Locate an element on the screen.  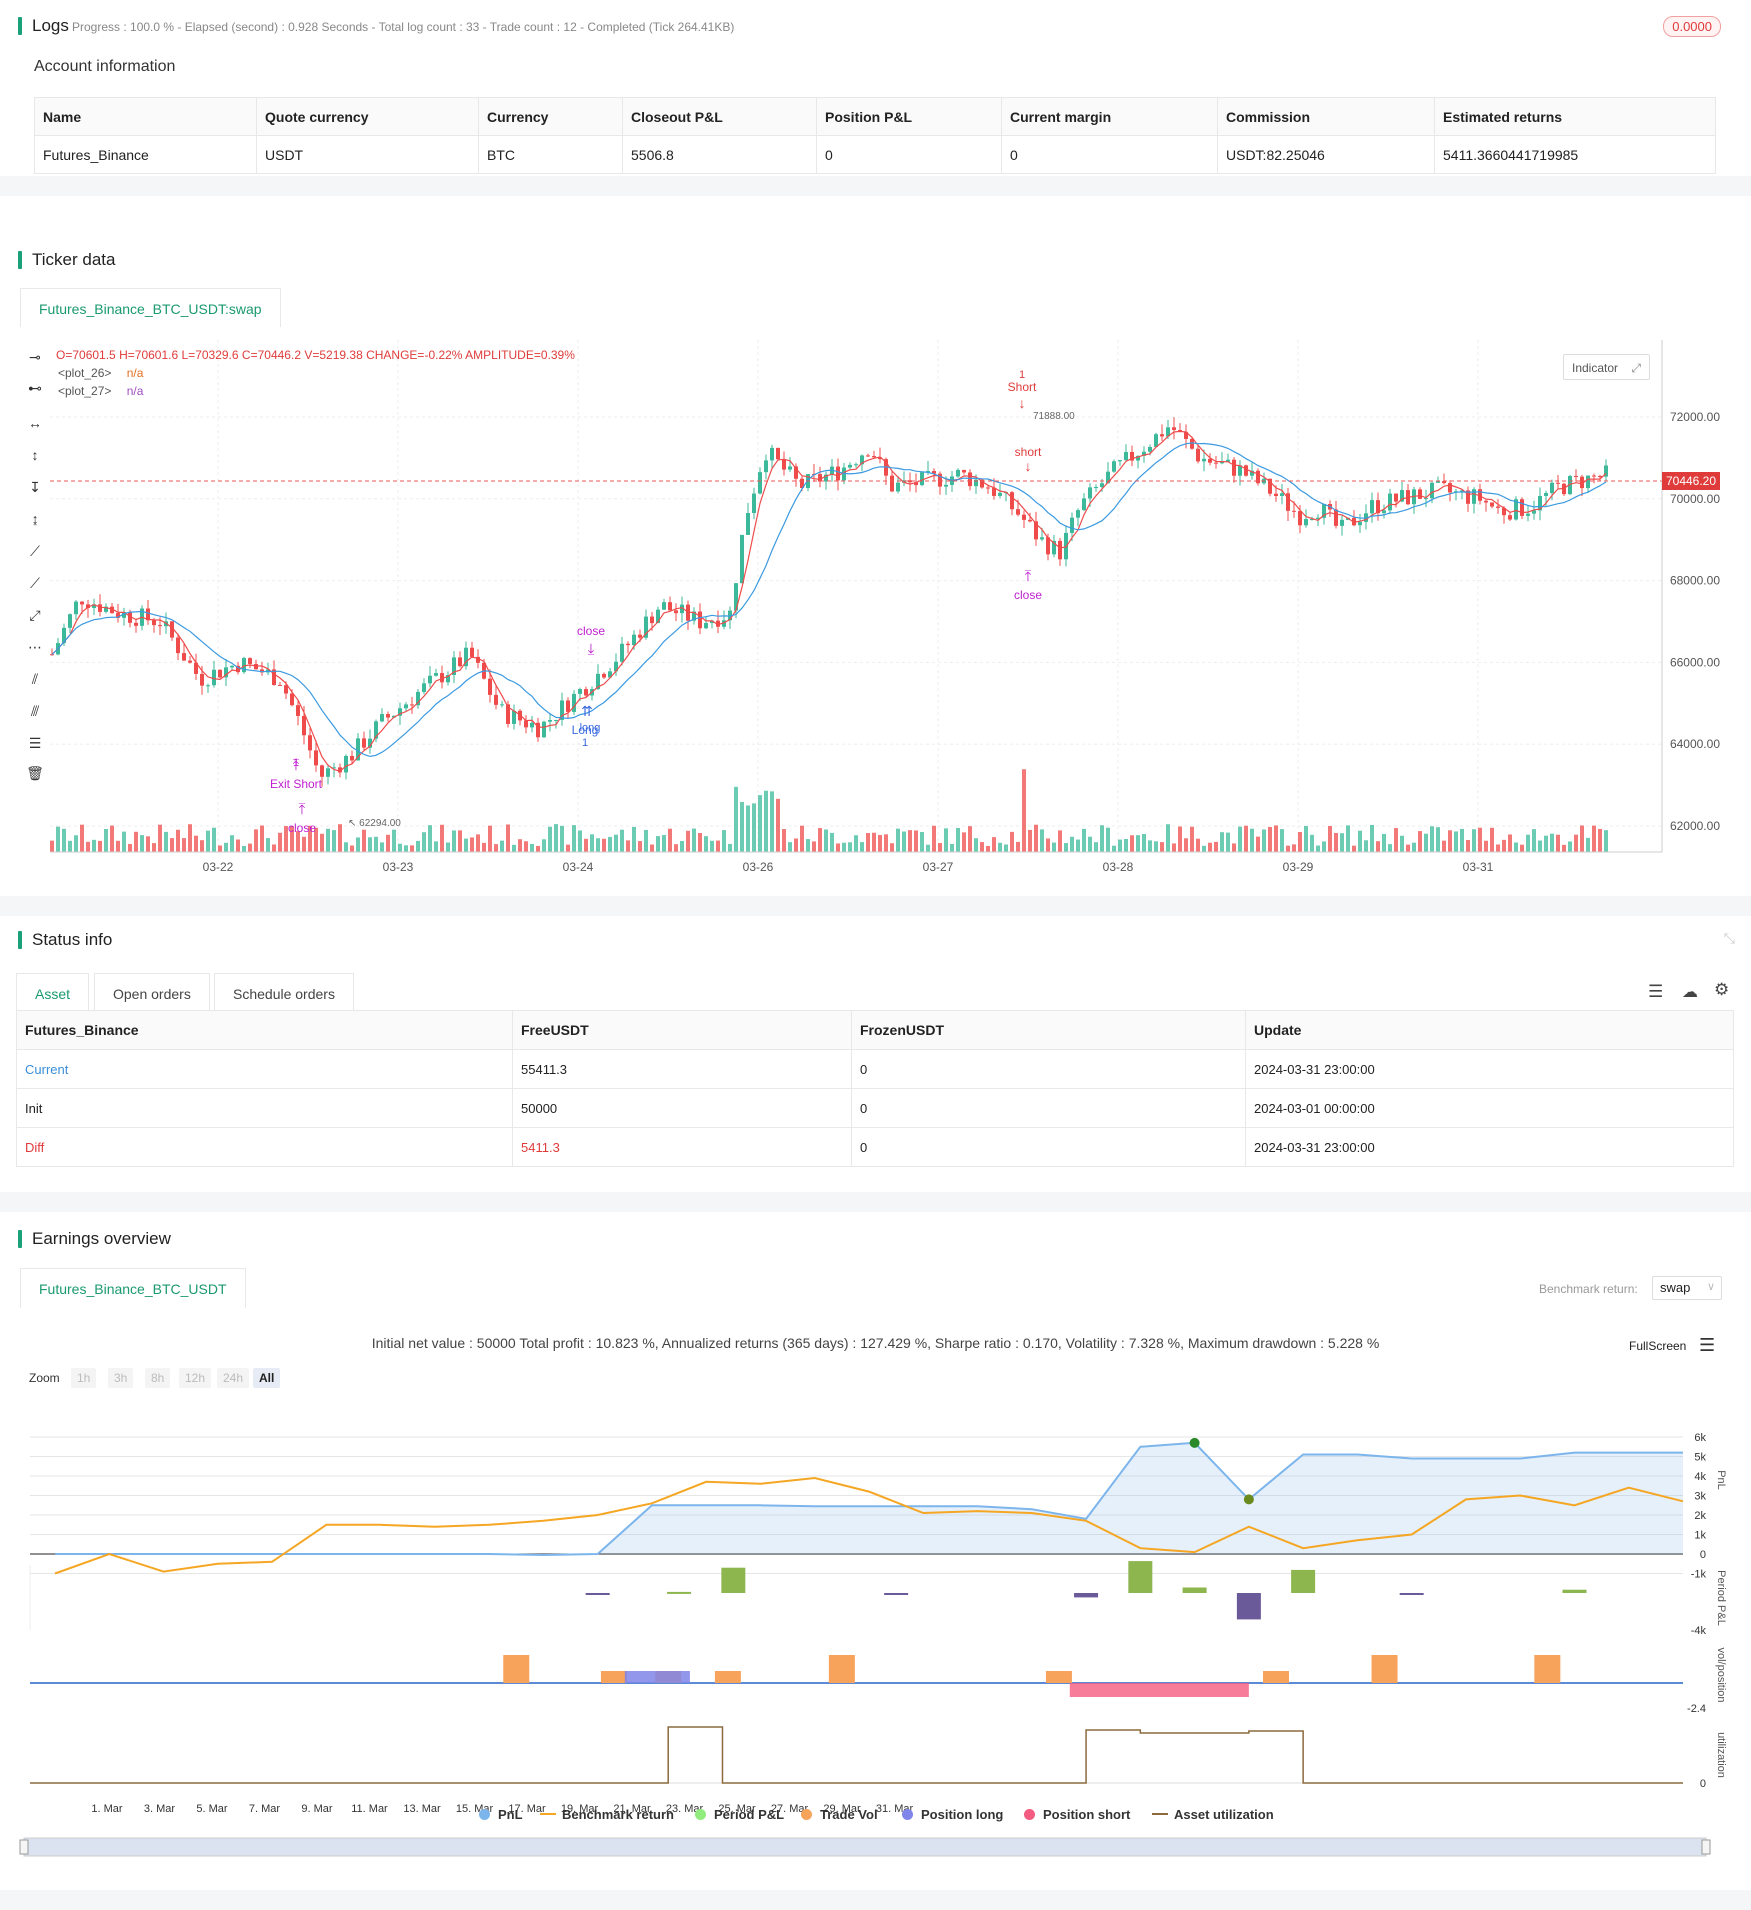
zoom-8h-button: 8h is located at coordinates (158, 1378).